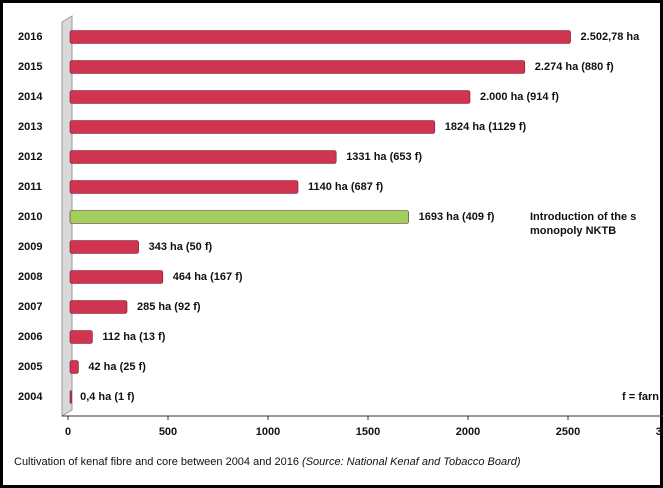 This screenshot has height=488, width=663. What do you see at coordinates (368, 432) in the screenshot?
I see `x-tick-label: 1500` at bounding box center [368, 432].